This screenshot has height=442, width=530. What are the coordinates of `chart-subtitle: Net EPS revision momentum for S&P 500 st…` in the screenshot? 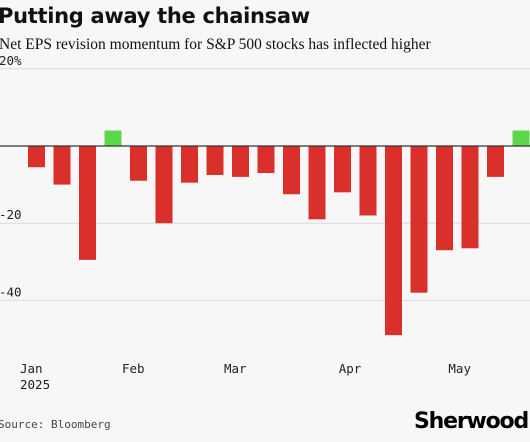 It's located at (215, 44).